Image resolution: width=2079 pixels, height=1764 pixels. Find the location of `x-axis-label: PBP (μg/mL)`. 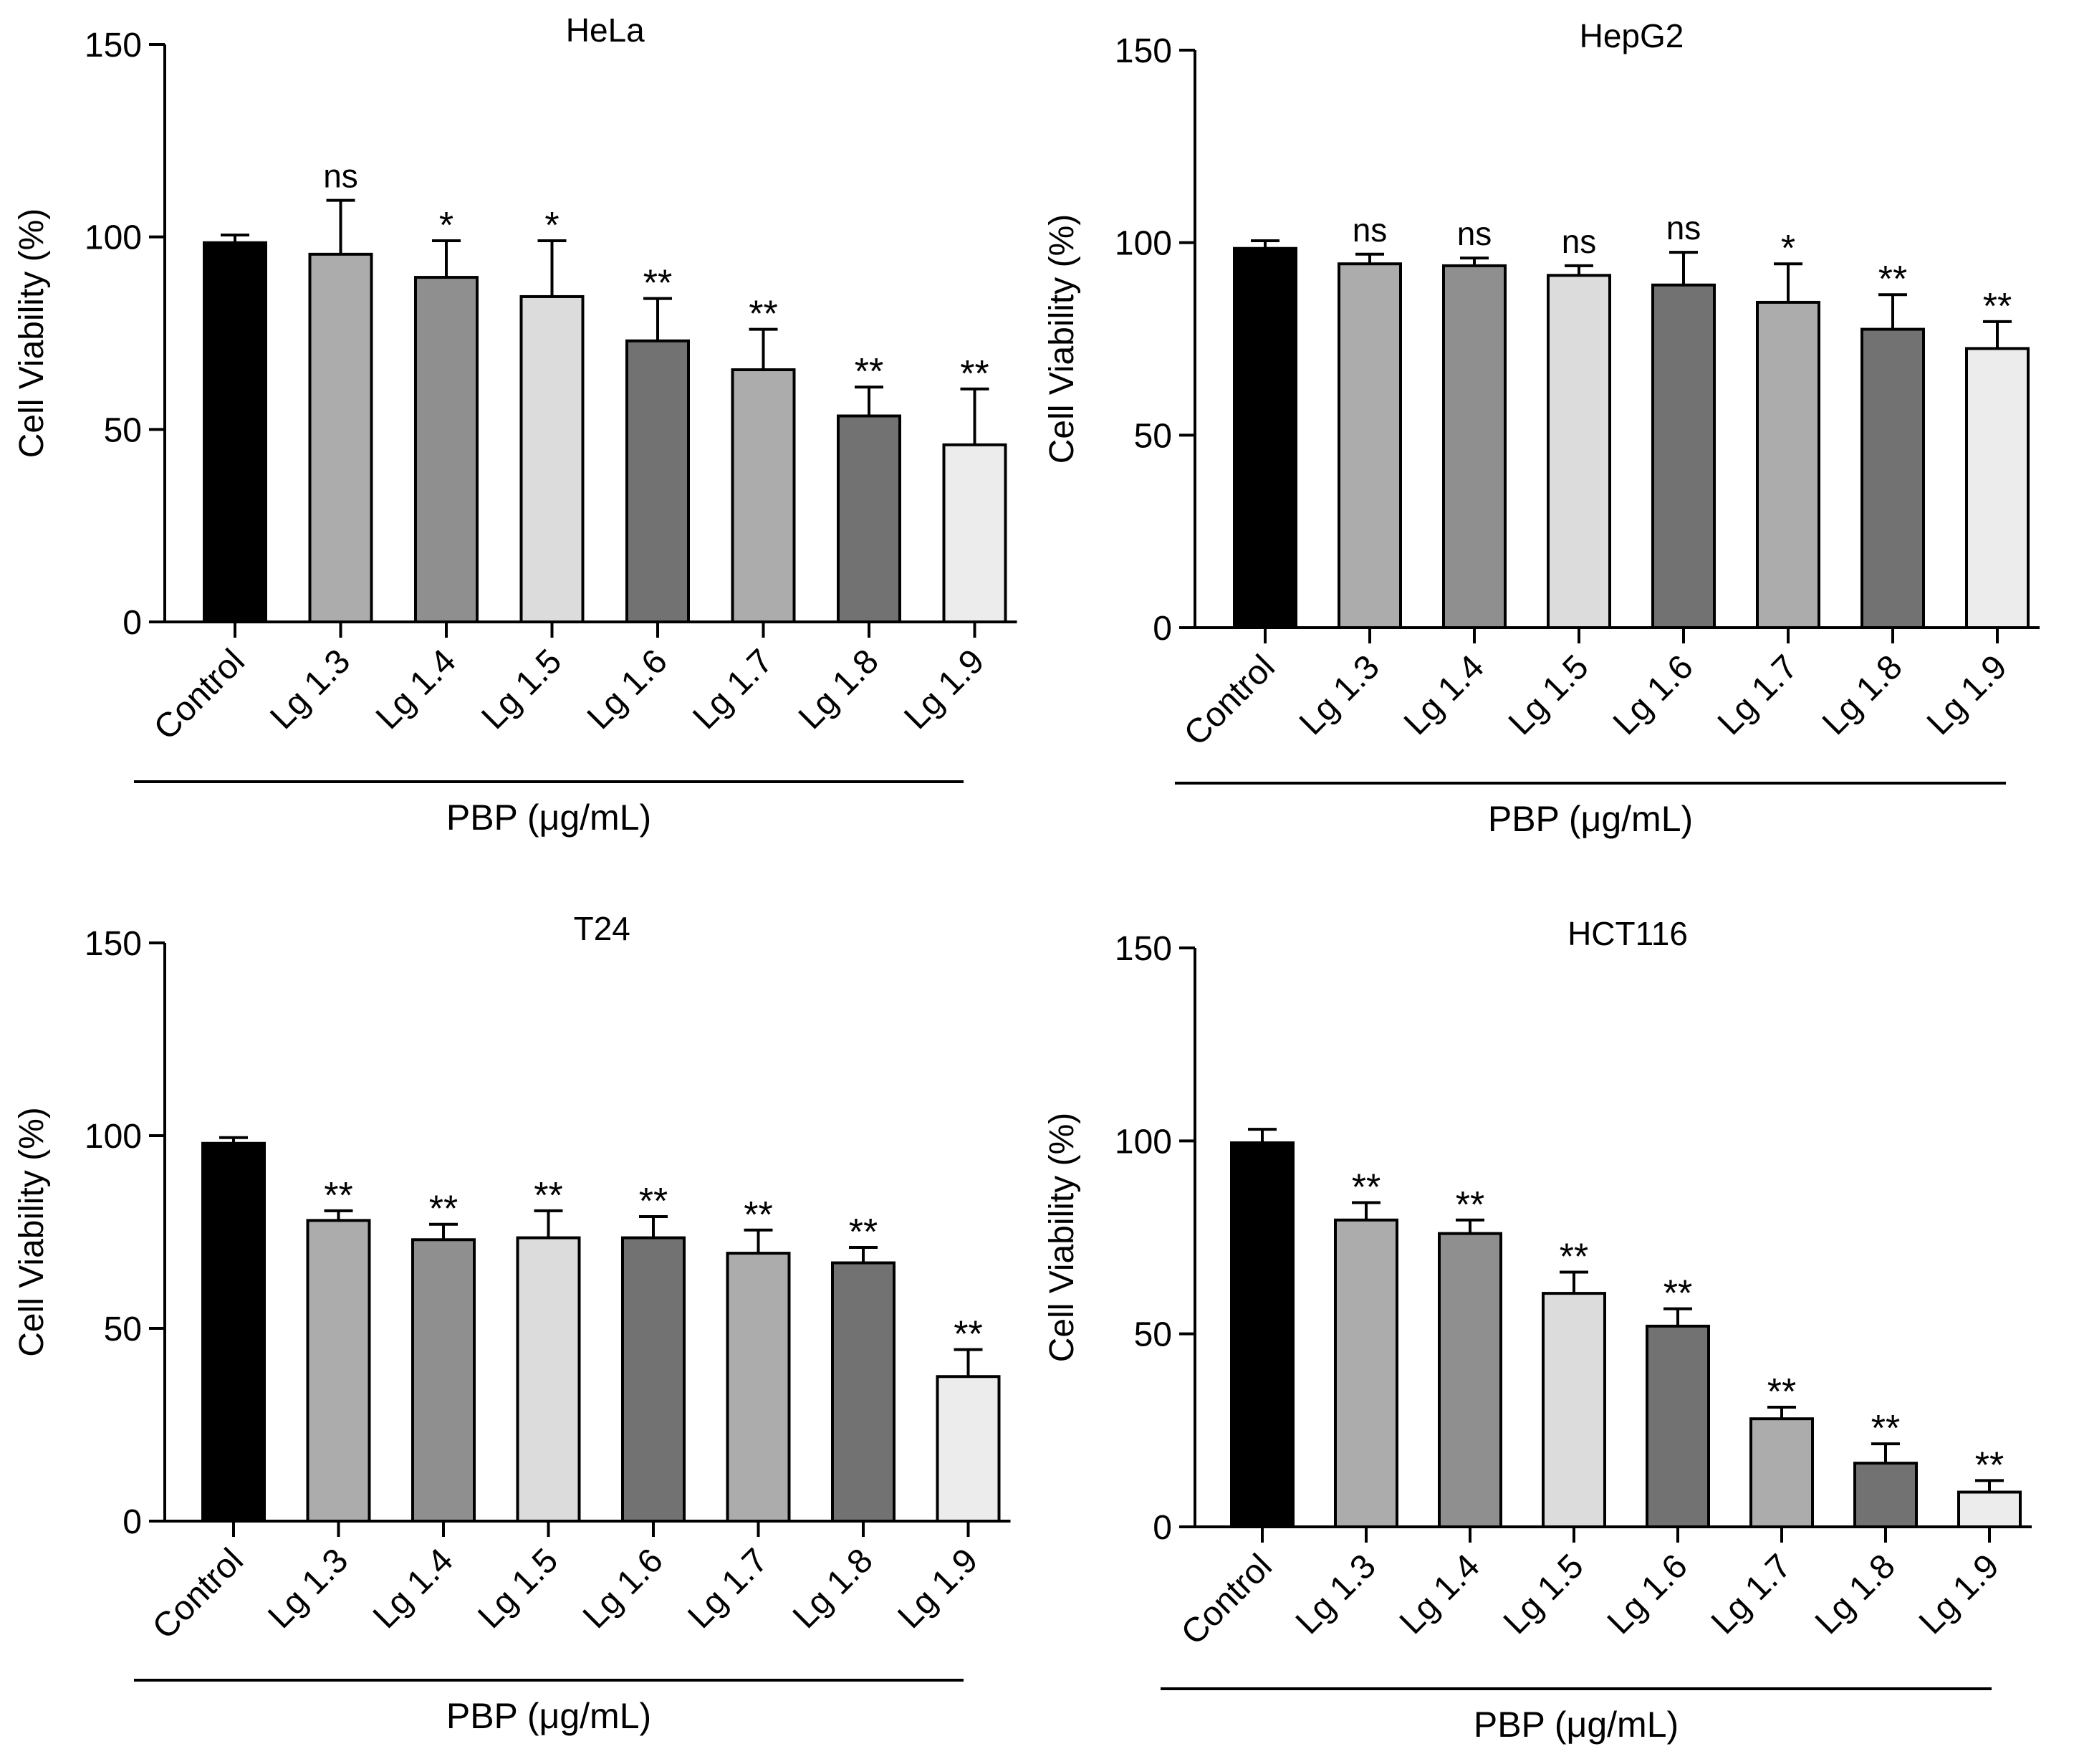

x-axis-label: PBP (μg/mL) is located at coordinates (549, 1716).